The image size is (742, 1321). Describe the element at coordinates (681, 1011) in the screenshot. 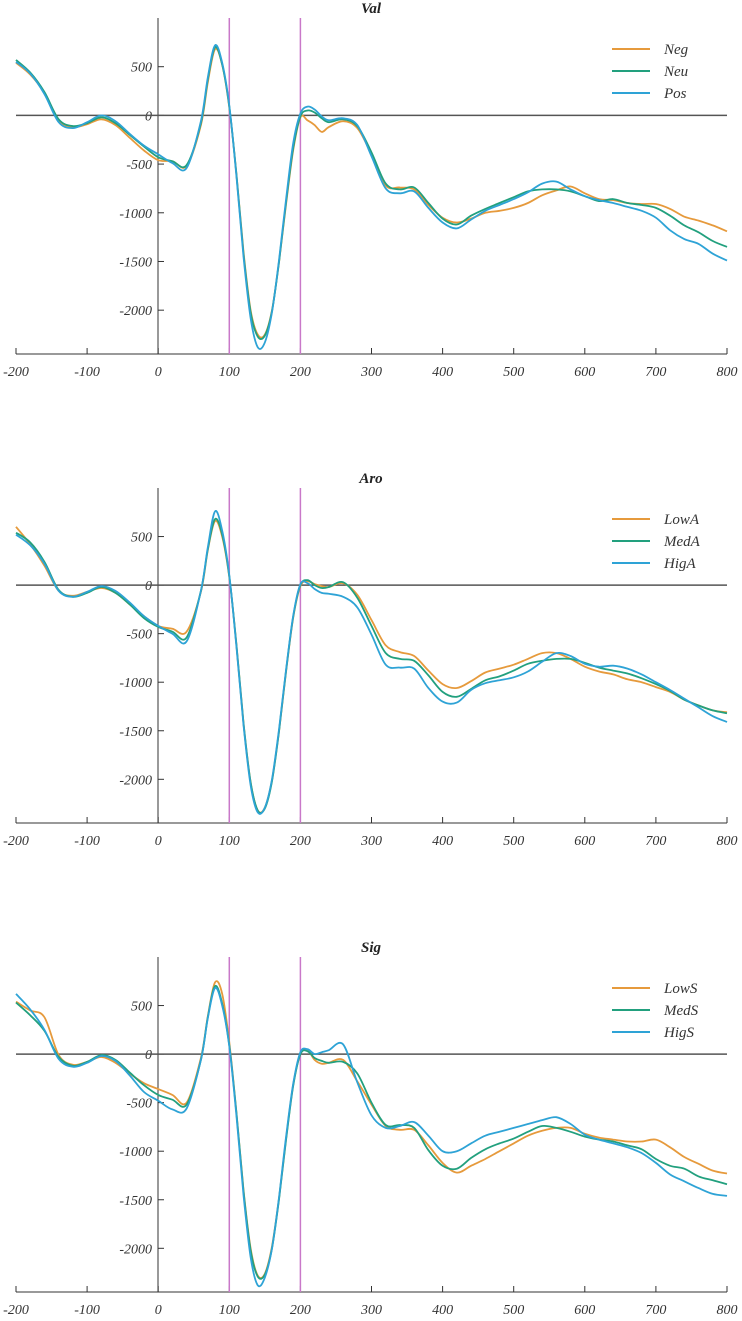

I see `legend-label-meds: MedS` at that location.